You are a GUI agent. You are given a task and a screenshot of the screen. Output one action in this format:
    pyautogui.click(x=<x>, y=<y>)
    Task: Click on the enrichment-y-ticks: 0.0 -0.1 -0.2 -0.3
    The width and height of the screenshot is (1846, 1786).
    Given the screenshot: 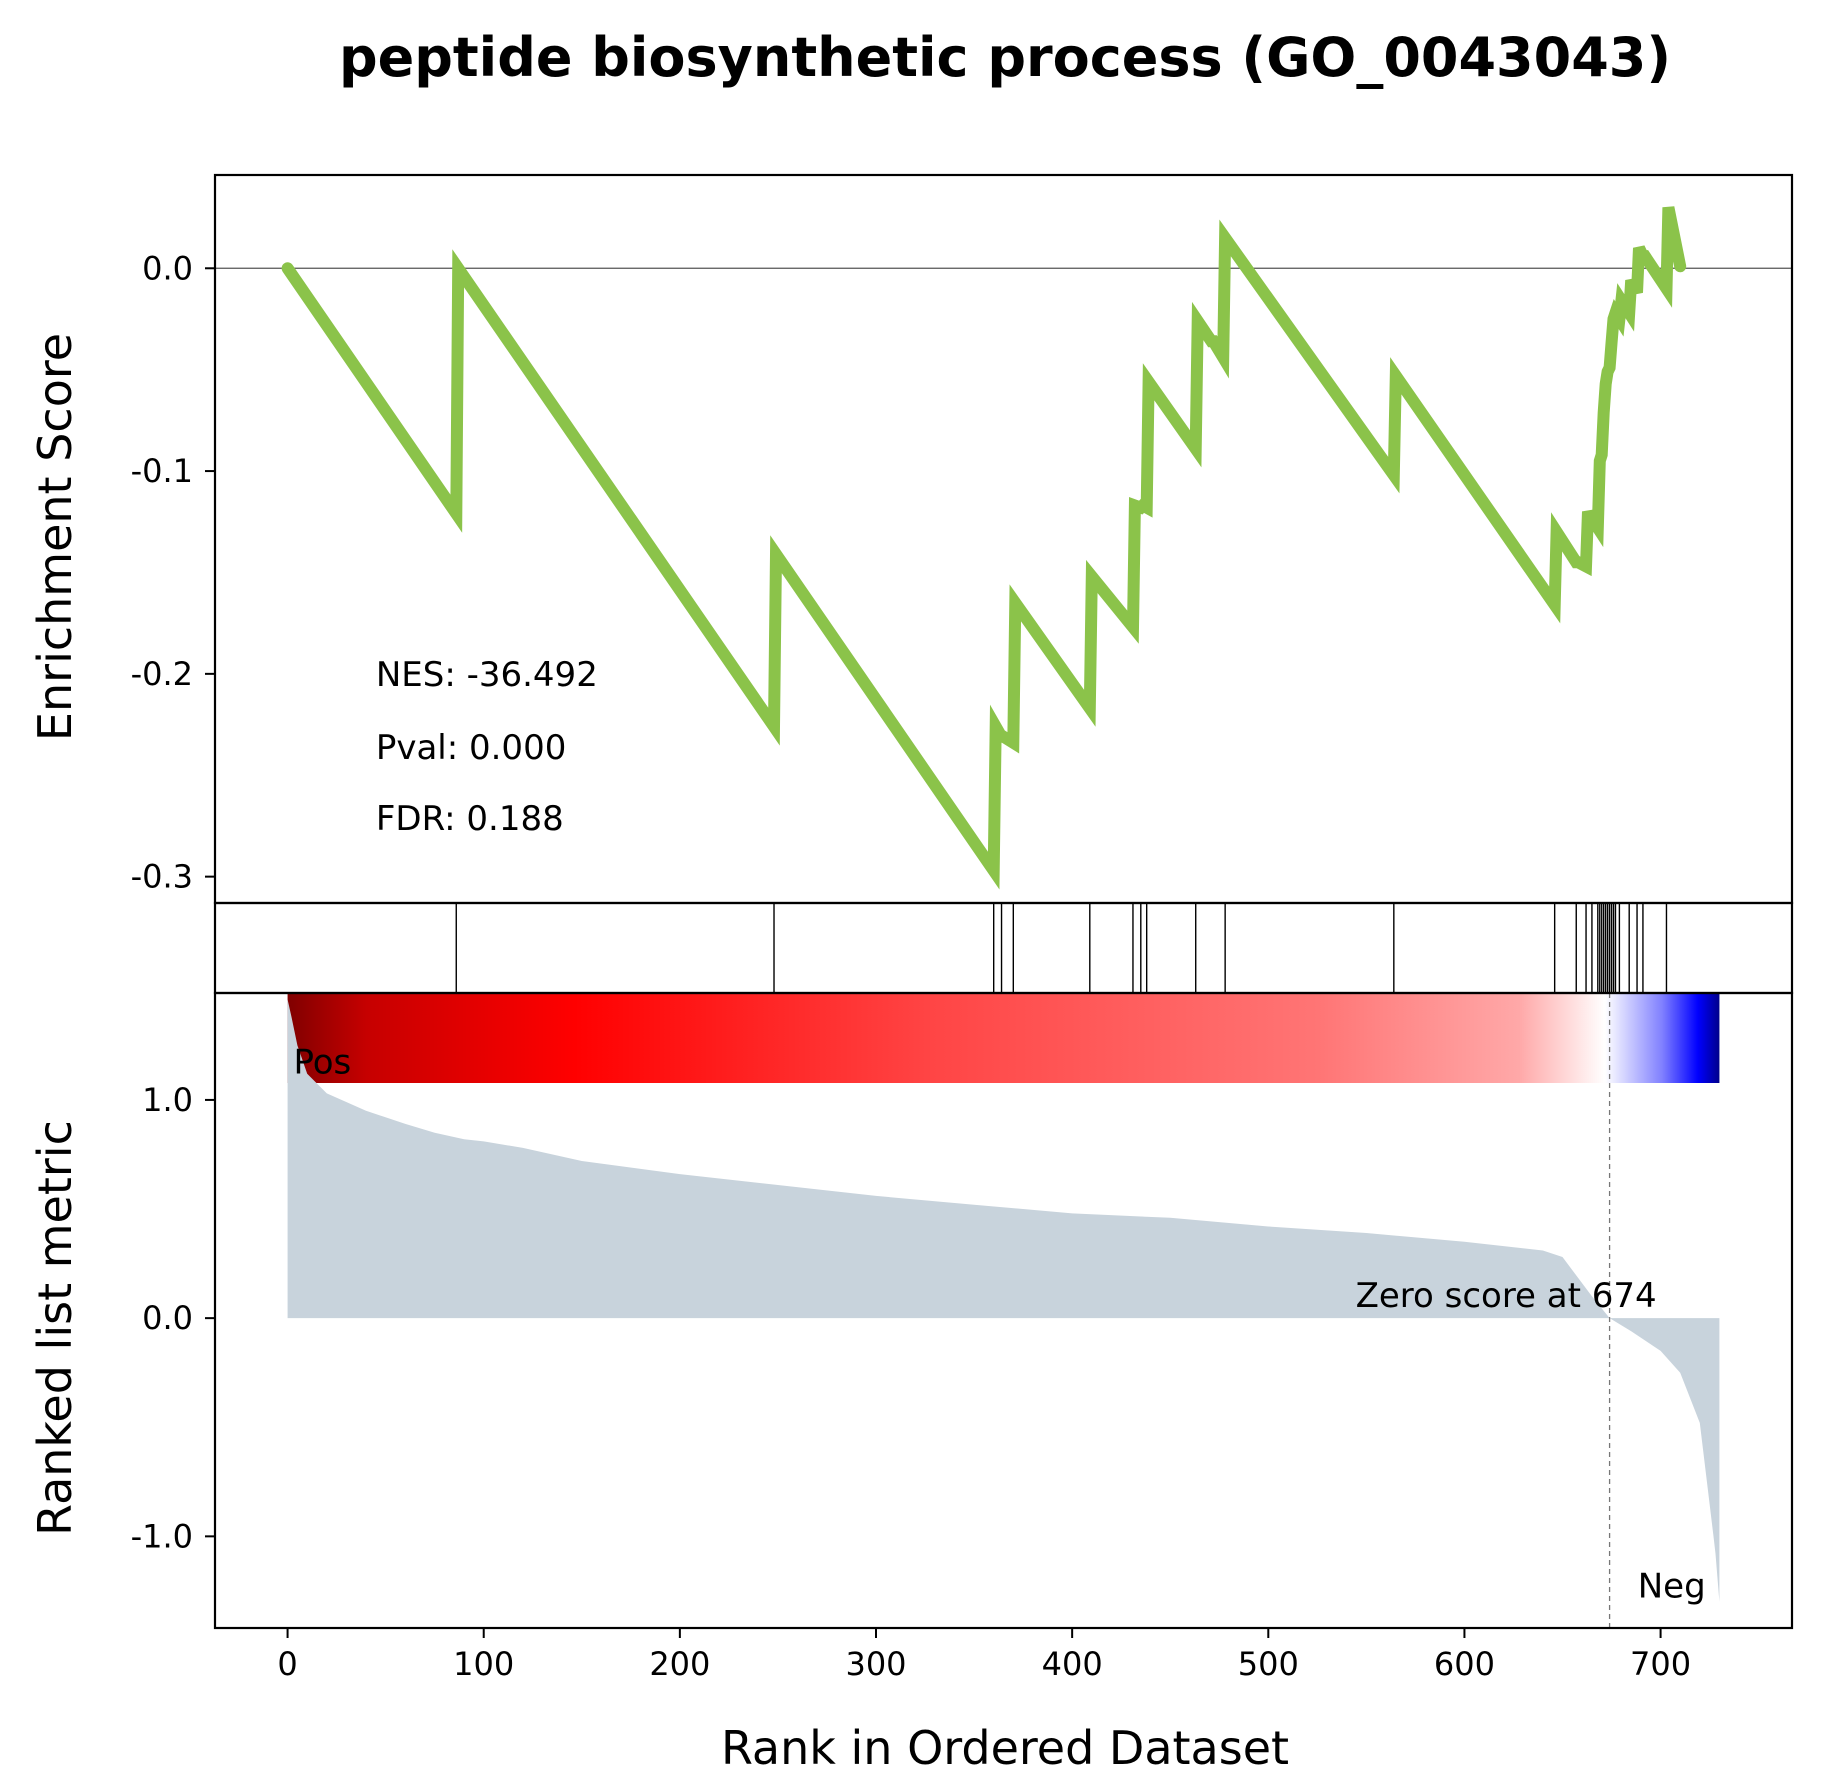 What is the action you would take?
    pyautogui.click(x=173, y=572)
    